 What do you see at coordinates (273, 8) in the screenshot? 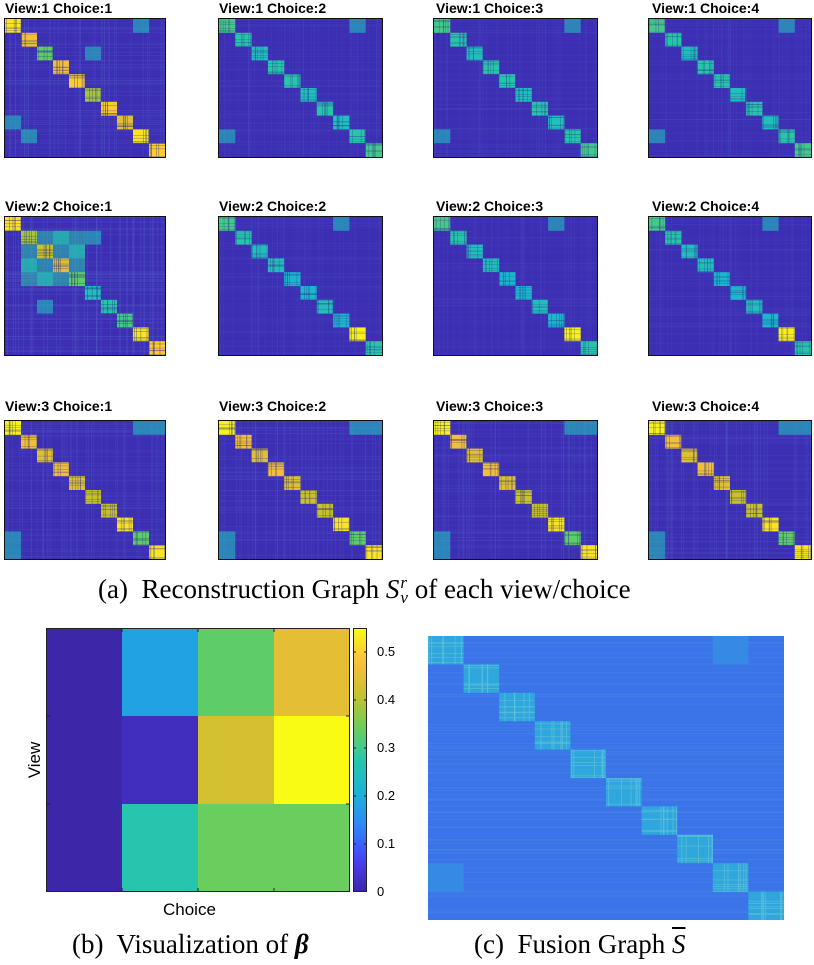
I see `panel-title-v1c2: View:1 Choice:2` at bounding box center [273, 8].